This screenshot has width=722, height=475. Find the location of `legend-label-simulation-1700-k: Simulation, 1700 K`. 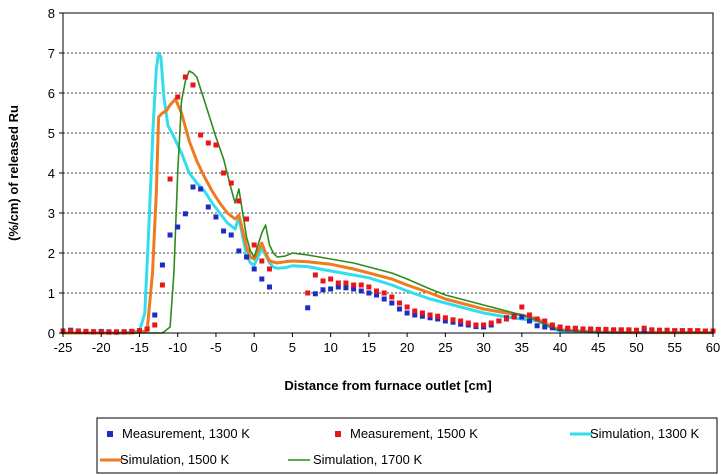

legend-label-simulation-1700-k: Simulation, 1700 K is located at coordinates (367, 459).